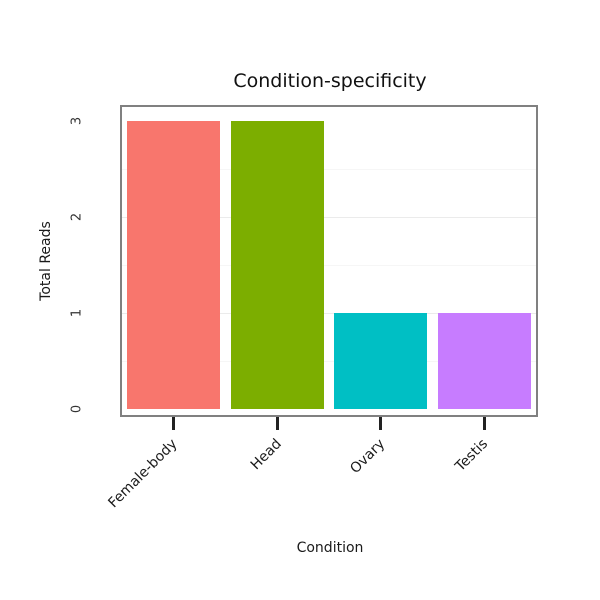 The image size is (600, 600). I want to click on bar-female-body, so click(174, 265).